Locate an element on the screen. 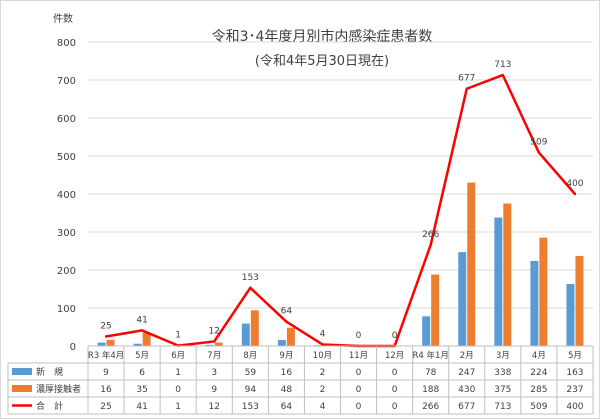  table-cell: 713 is located at coordinates (502, 407).